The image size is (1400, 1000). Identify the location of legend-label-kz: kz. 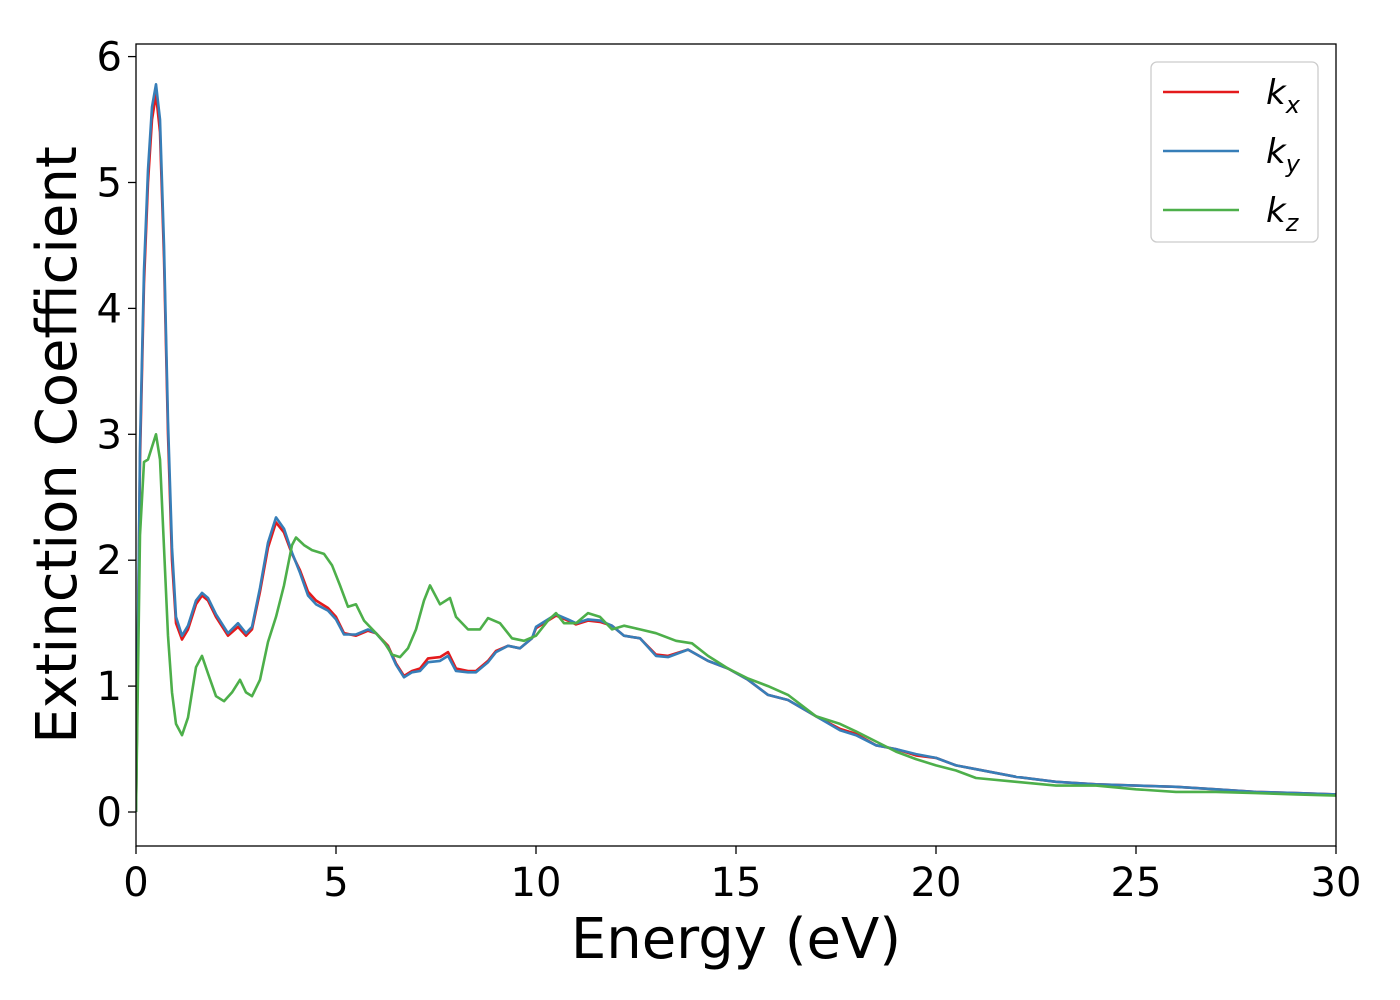
(1283, 214).